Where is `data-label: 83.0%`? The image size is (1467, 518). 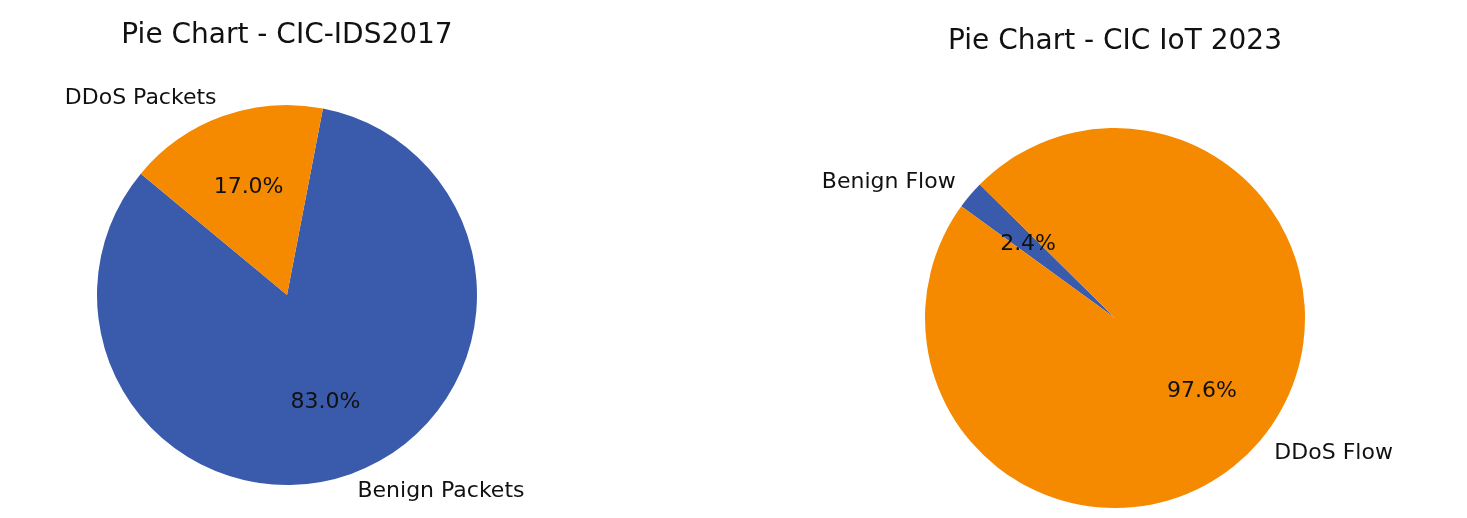
data-label: 83.0% is located at coordinates (325, 401).